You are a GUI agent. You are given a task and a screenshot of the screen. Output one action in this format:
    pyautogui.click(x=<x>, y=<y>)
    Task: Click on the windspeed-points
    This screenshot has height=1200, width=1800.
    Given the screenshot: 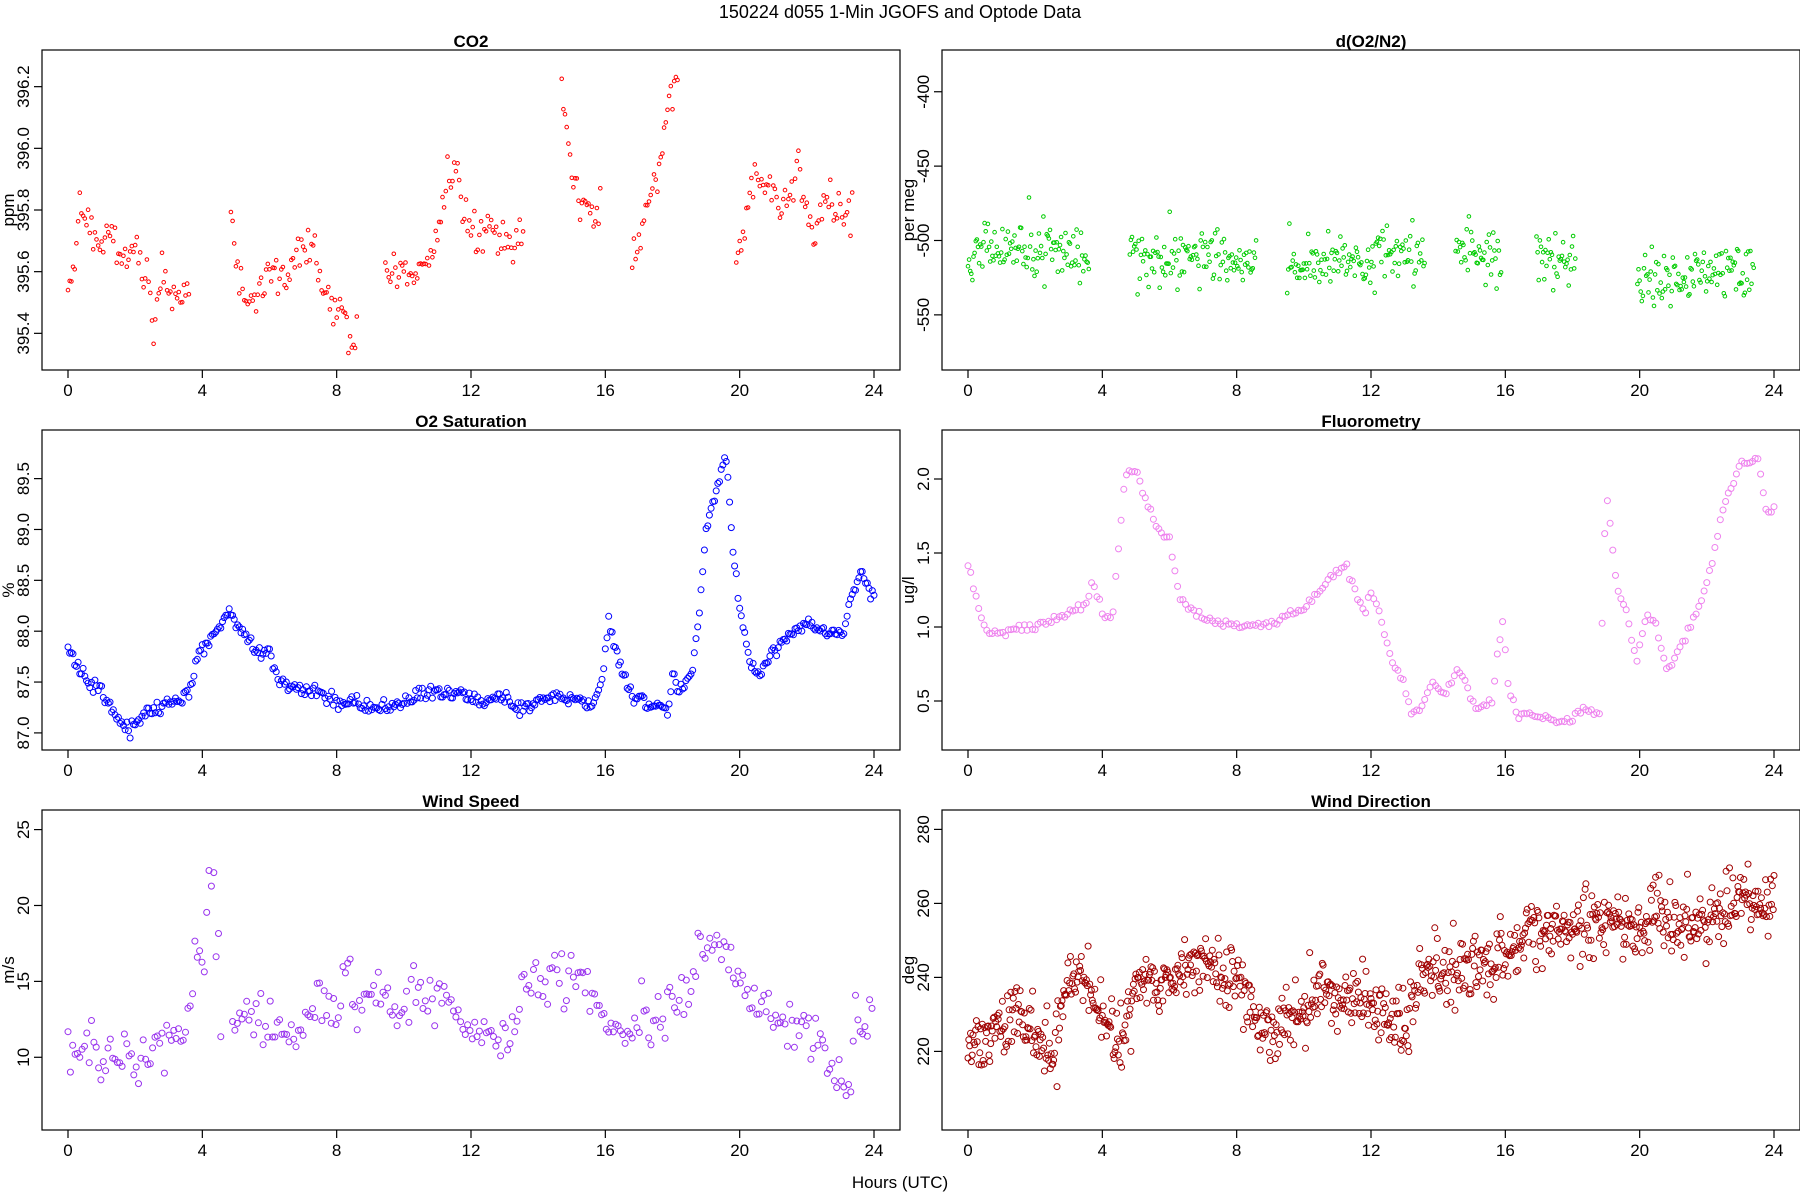 What is the action you would take?
    pyautogui.click(x=470, y=983)
    